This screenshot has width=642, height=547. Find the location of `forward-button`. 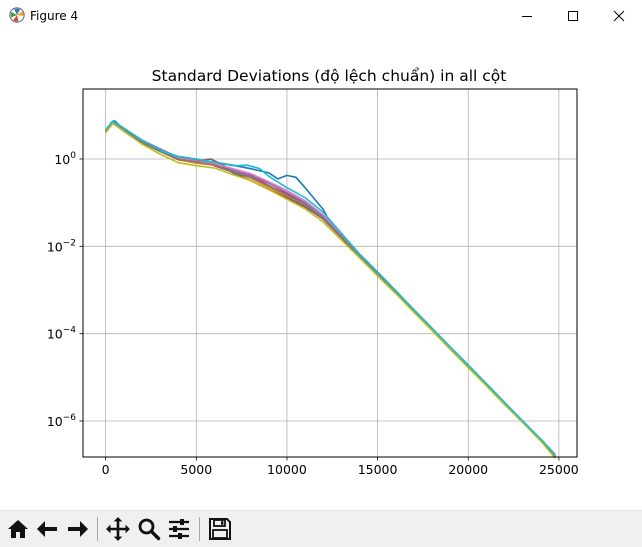

forward-button is located at coordinates (77, 529).